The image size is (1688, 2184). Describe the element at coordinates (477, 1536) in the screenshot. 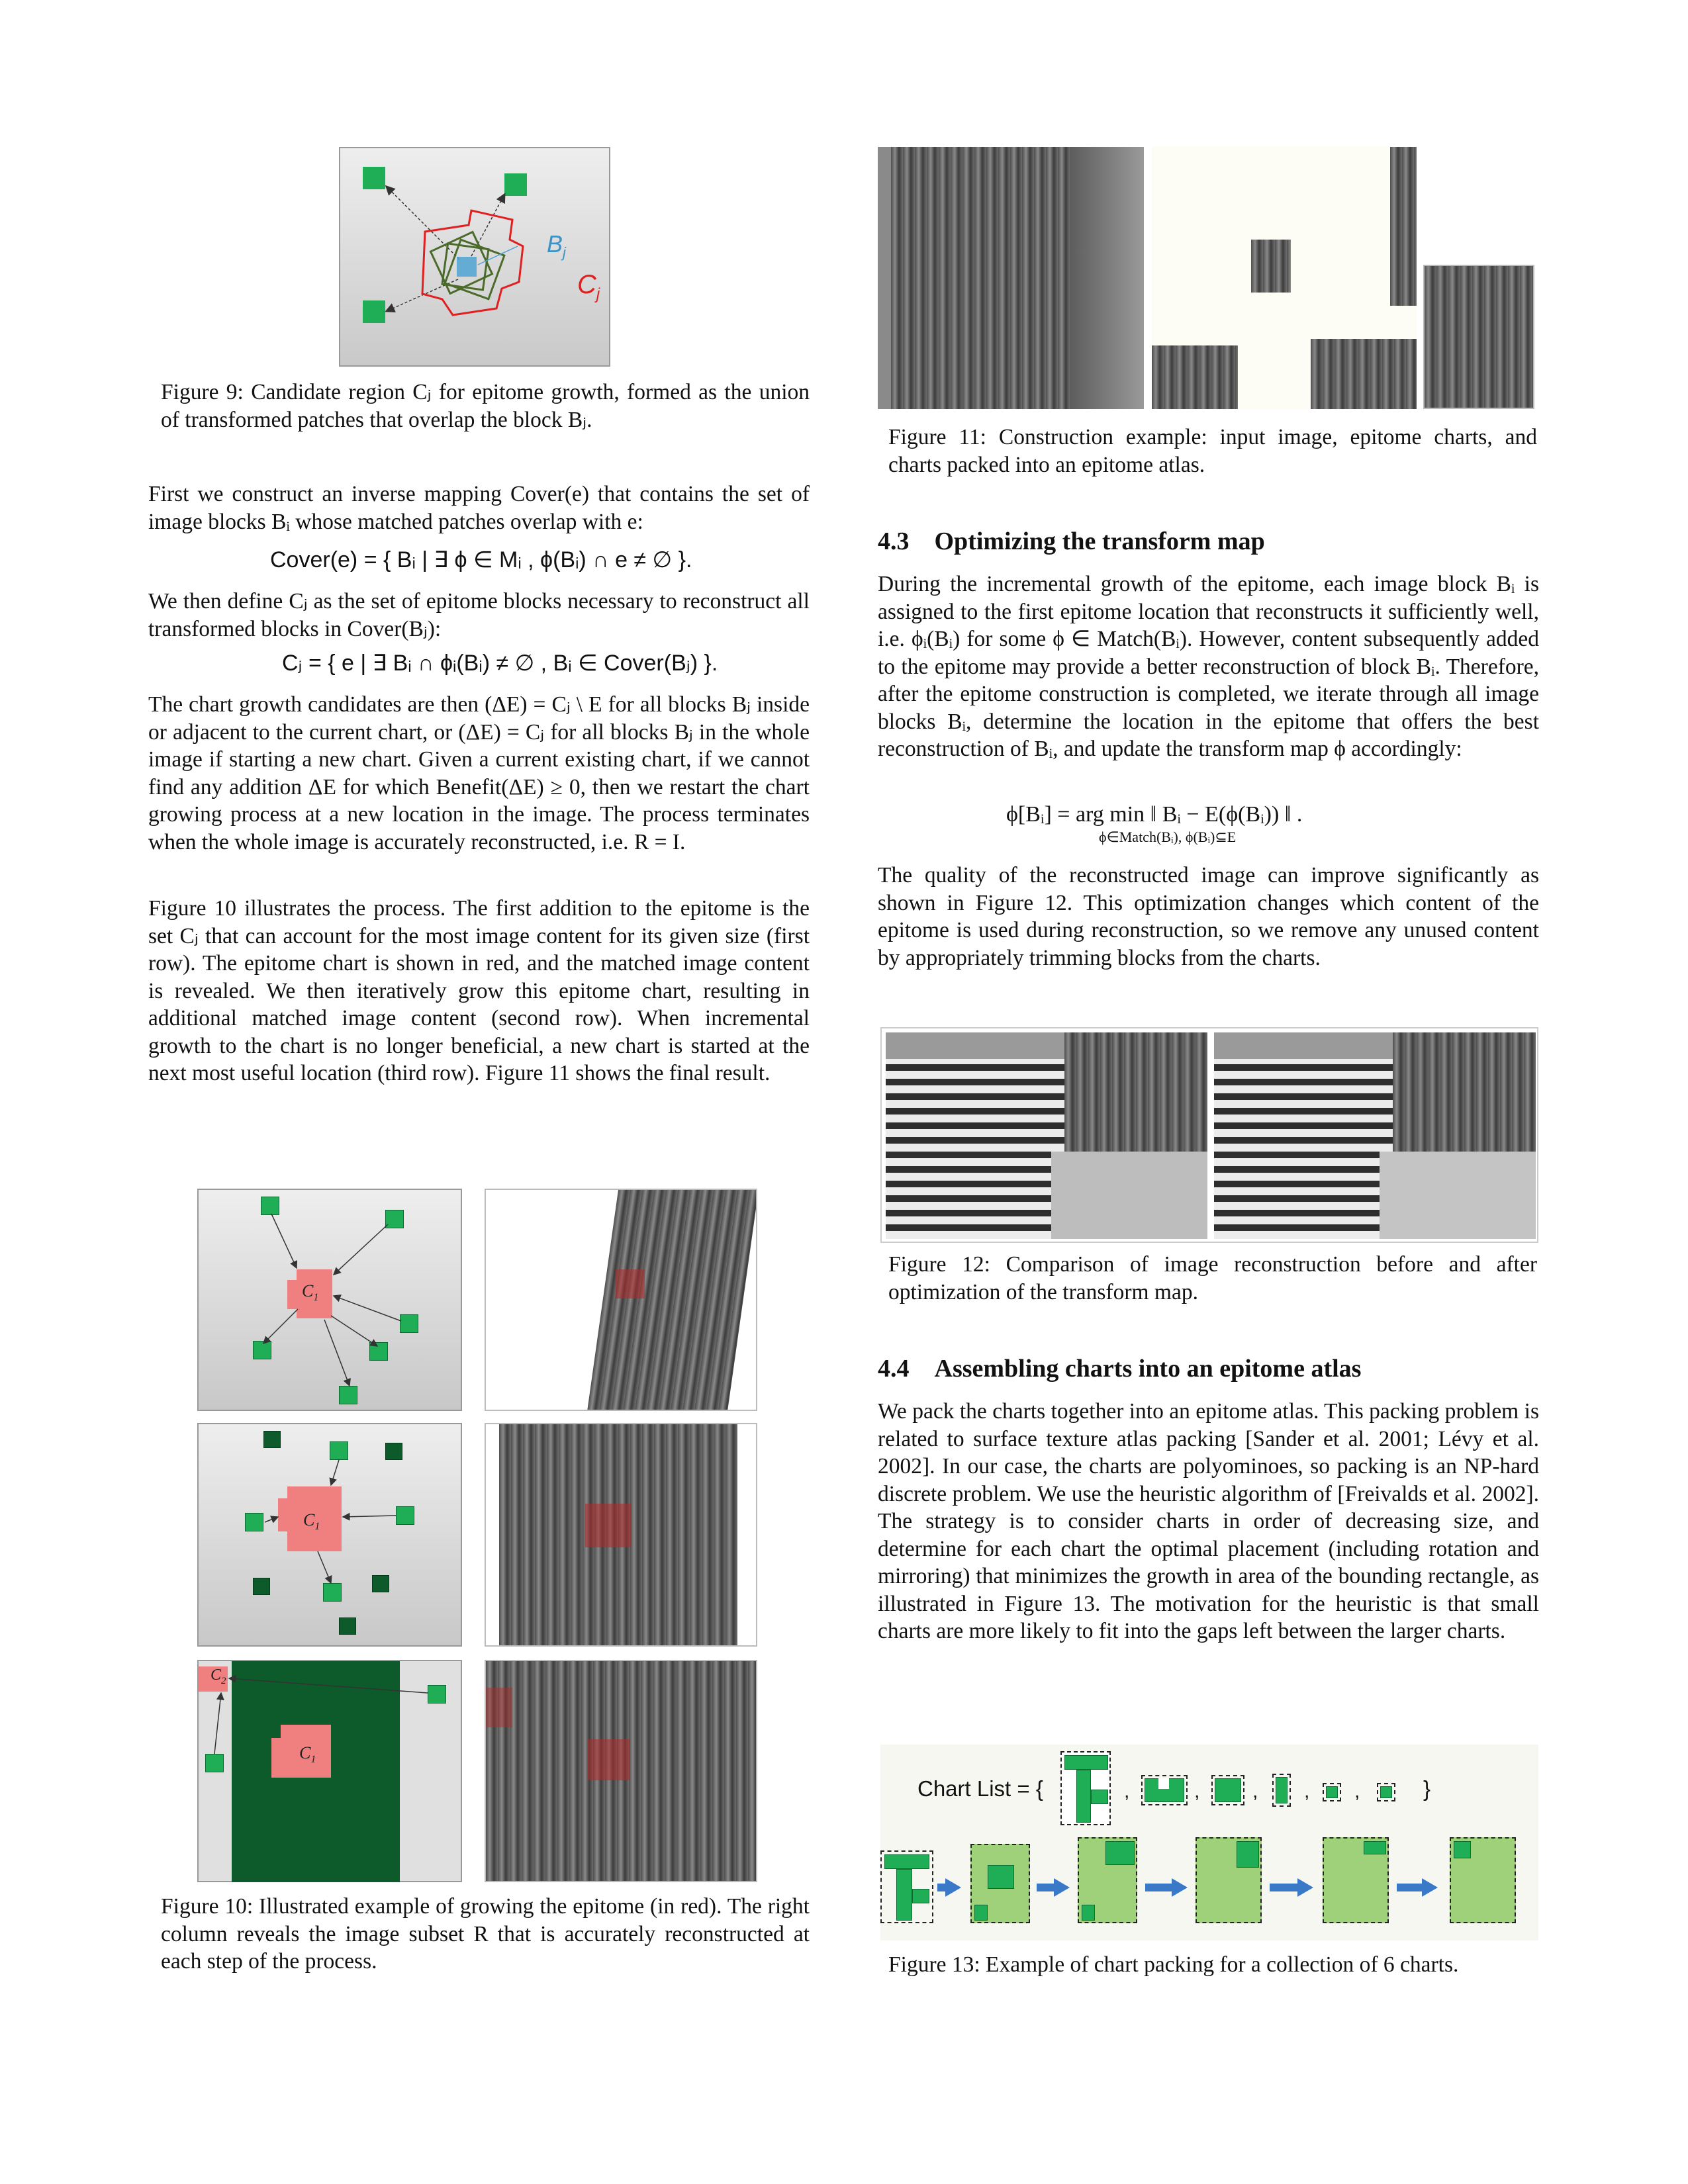

I see `figure-10: C1 C1` at that location.